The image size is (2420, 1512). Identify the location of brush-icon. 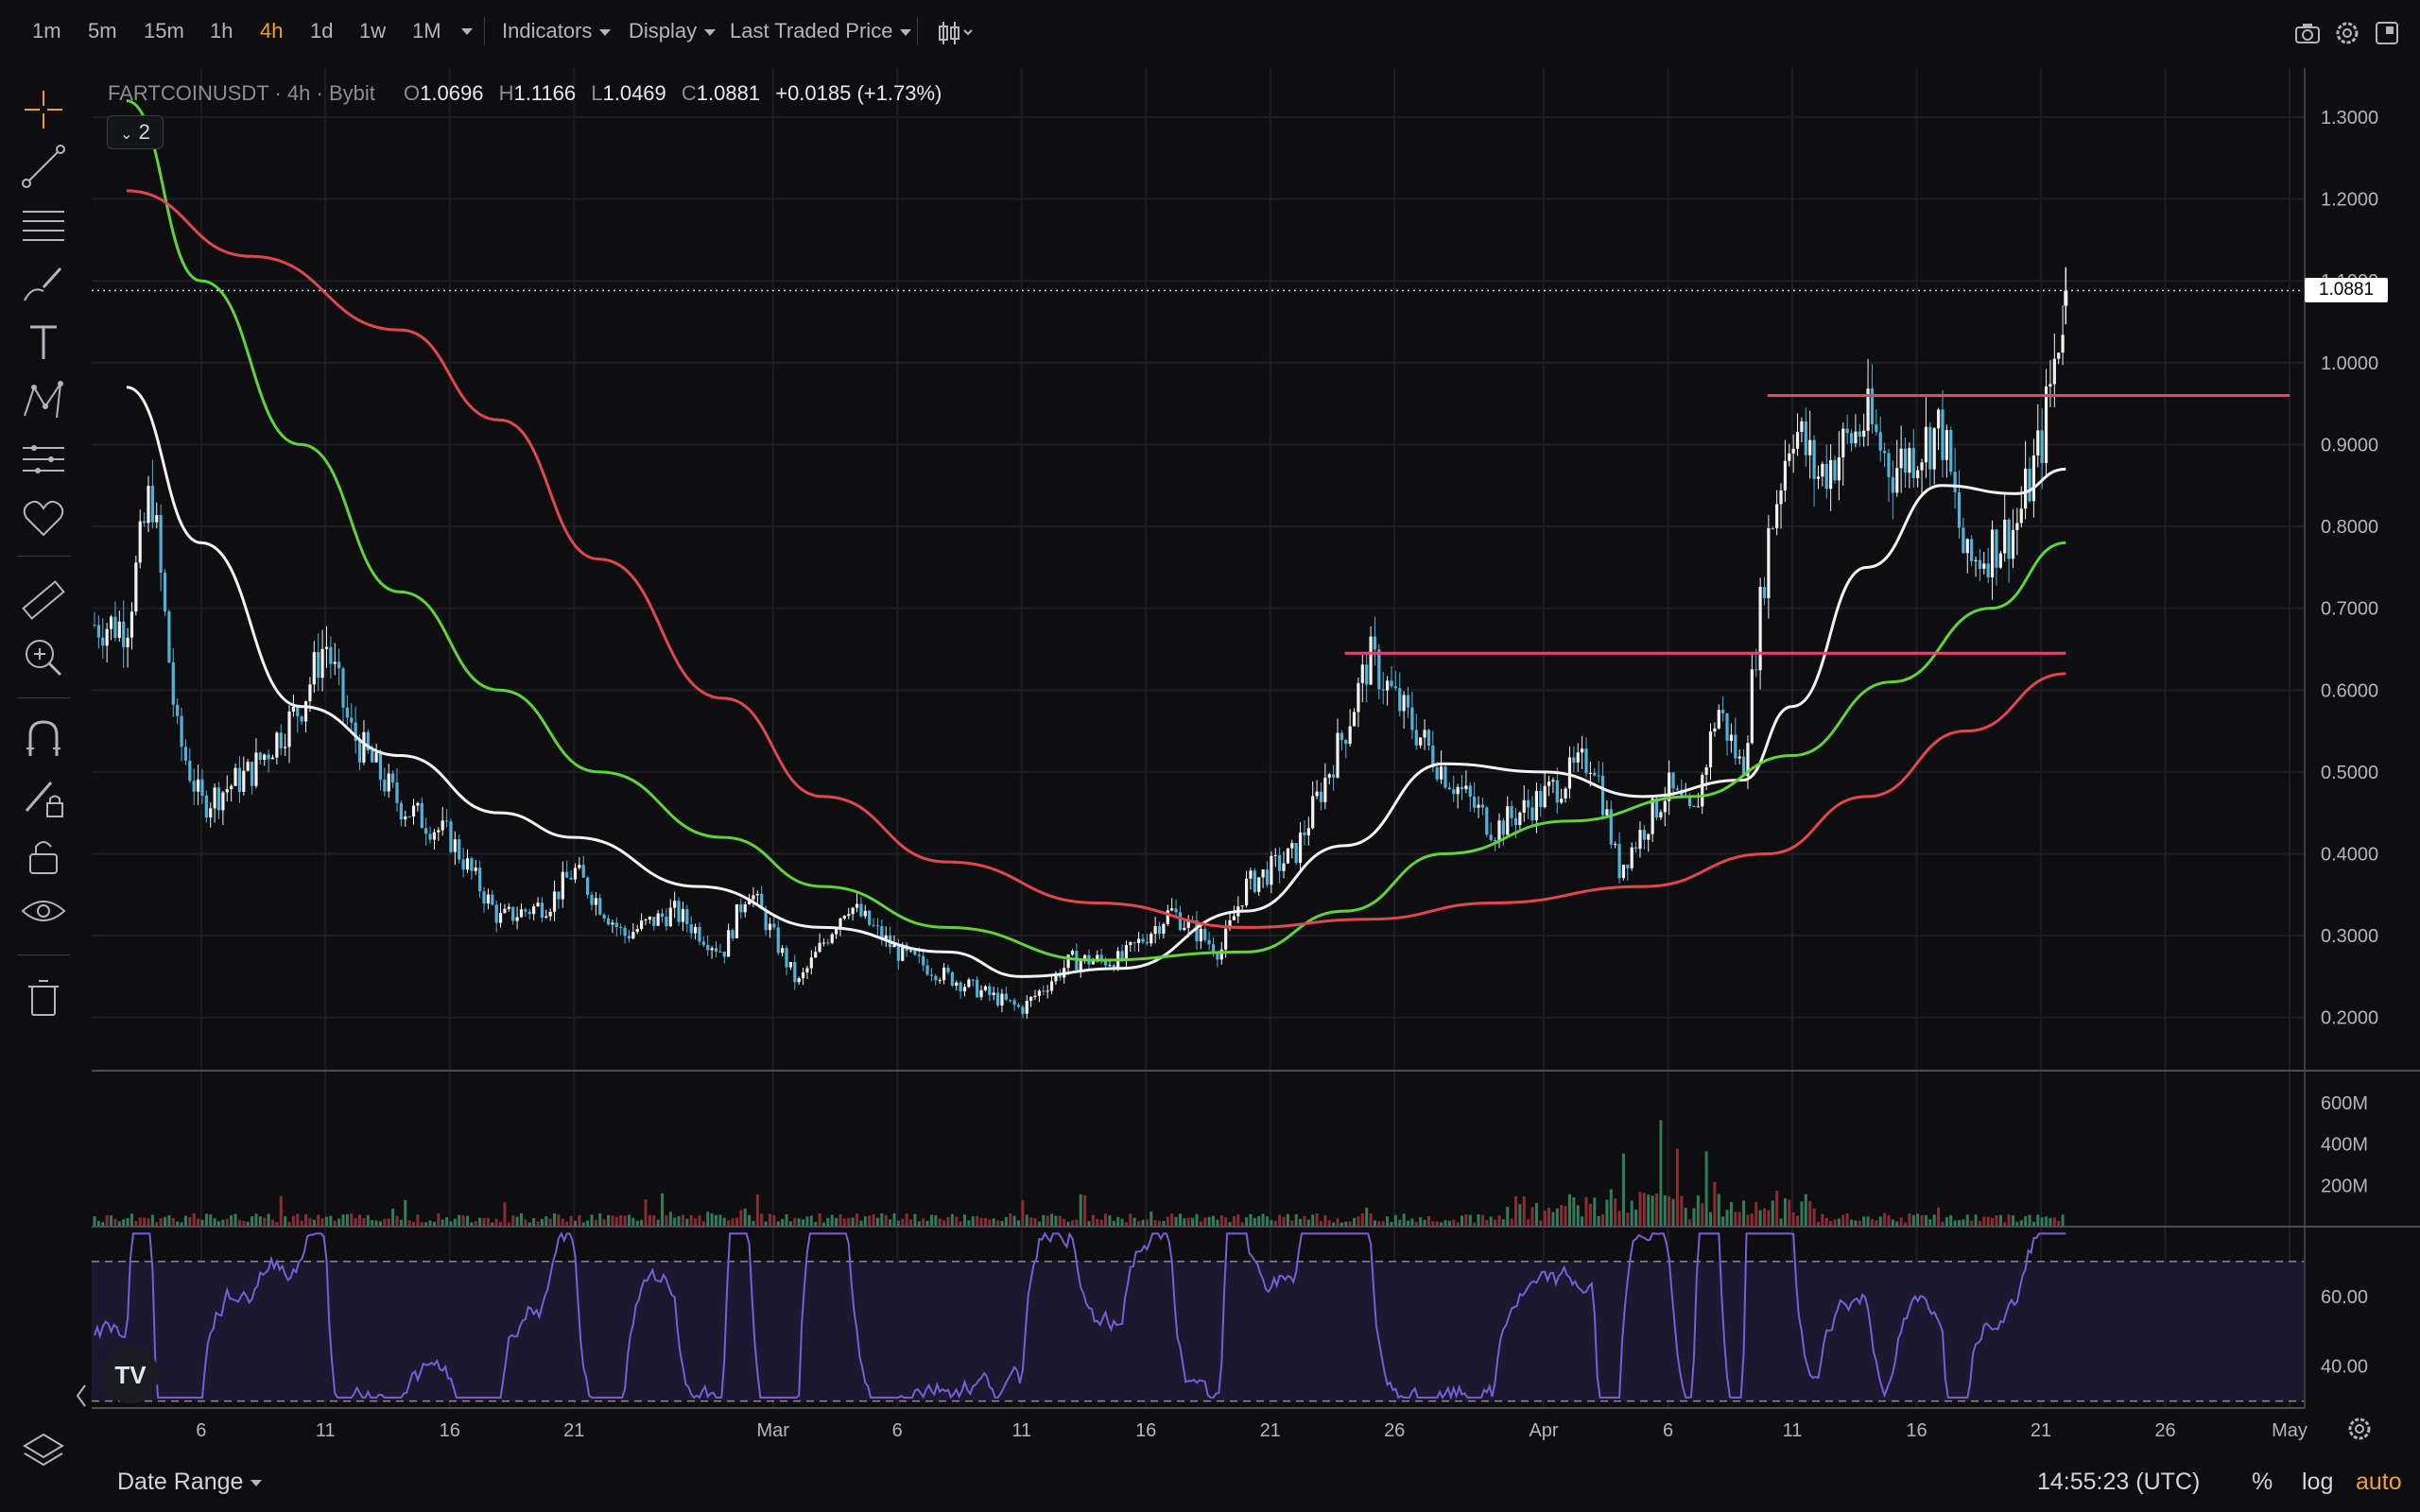
(43, 283).